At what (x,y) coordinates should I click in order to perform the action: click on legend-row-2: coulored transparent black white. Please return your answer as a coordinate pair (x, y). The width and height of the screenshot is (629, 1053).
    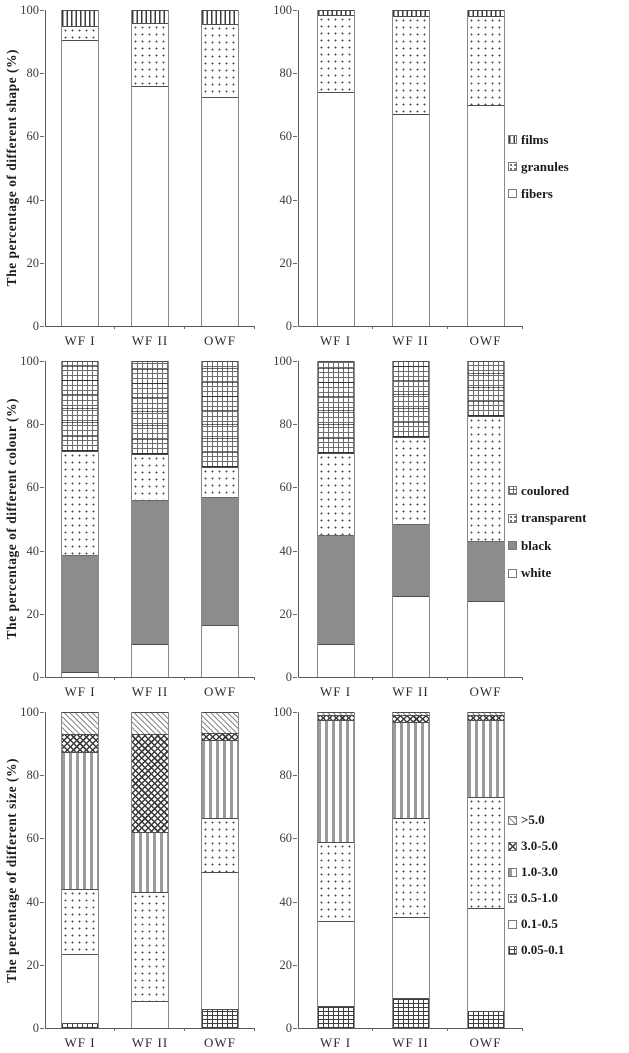
    Looking at the image, I should click on (547, 532).